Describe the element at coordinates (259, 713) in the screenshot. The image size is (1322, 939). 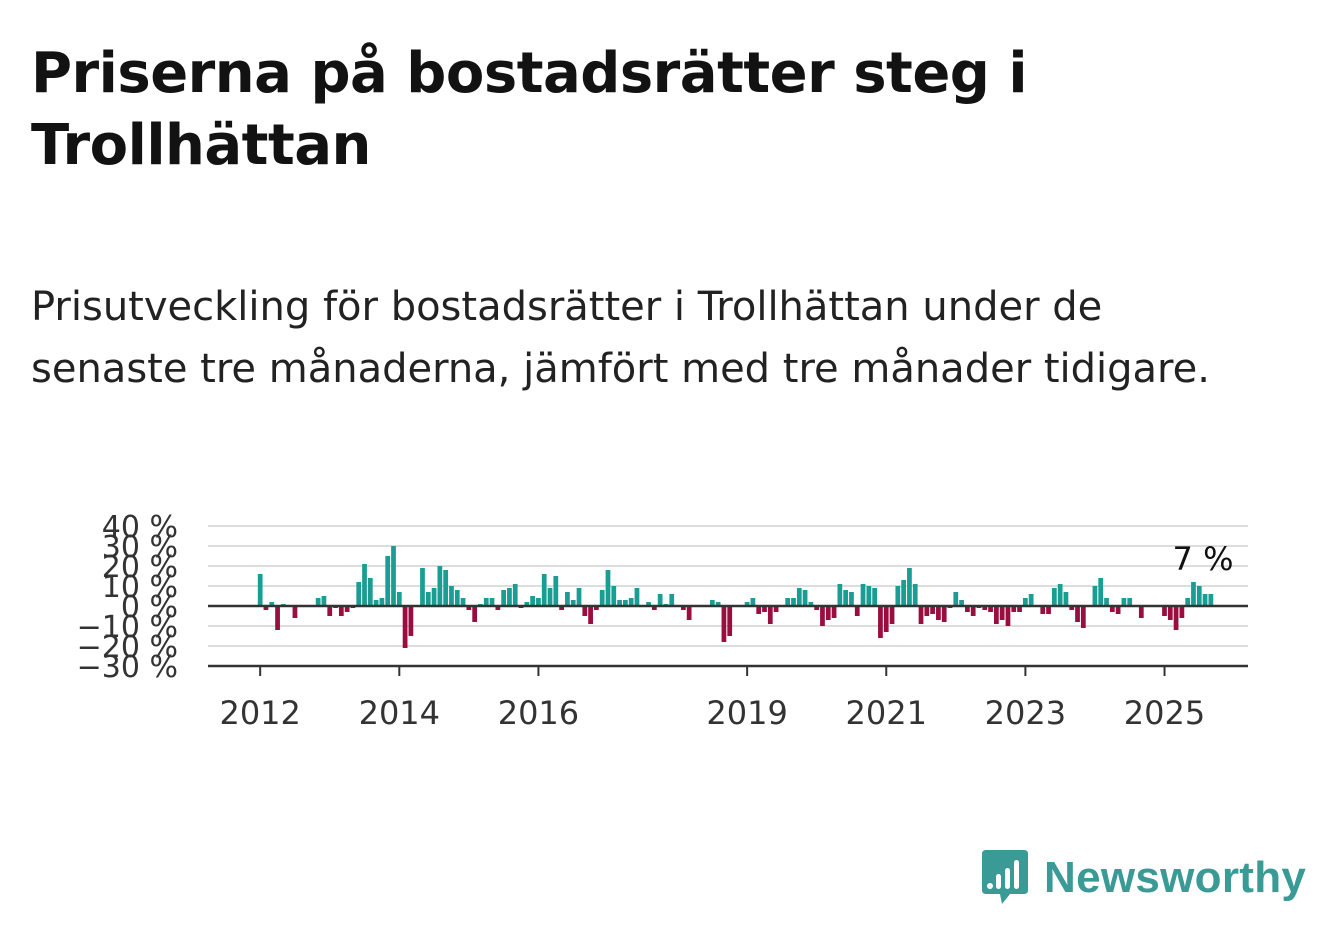
I see `x-tick-label: 2012` at that location.